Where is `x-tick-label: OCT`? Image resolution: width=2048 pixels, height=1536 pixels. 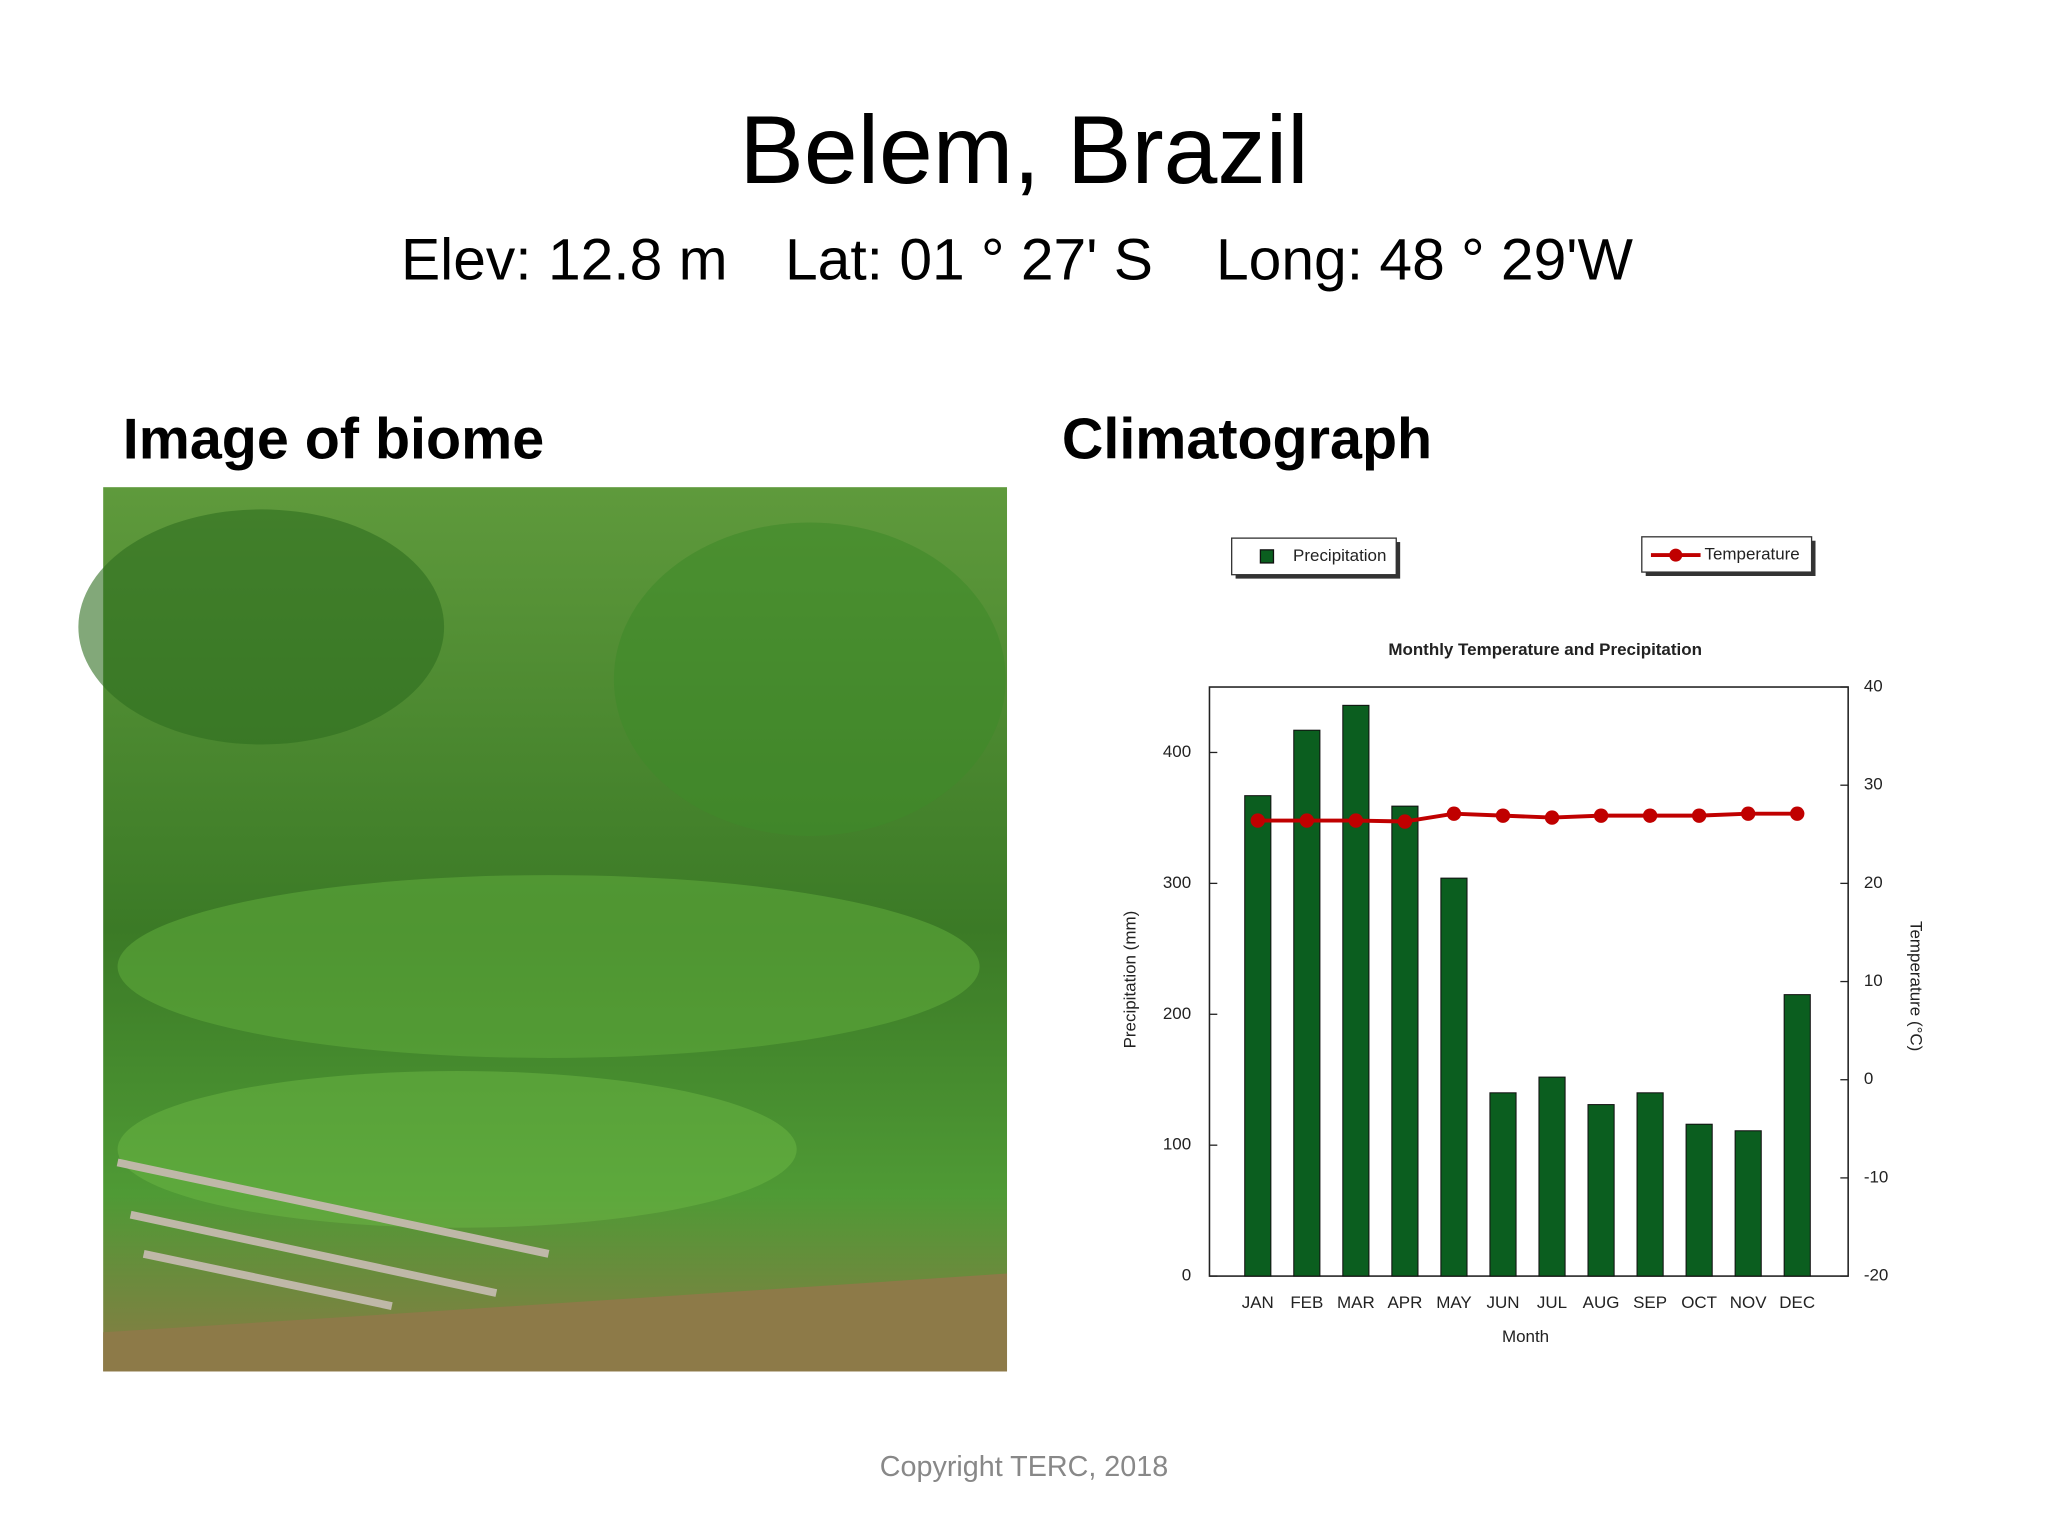 x-tick-label: OCT is located at coordinates (1699, 1302).